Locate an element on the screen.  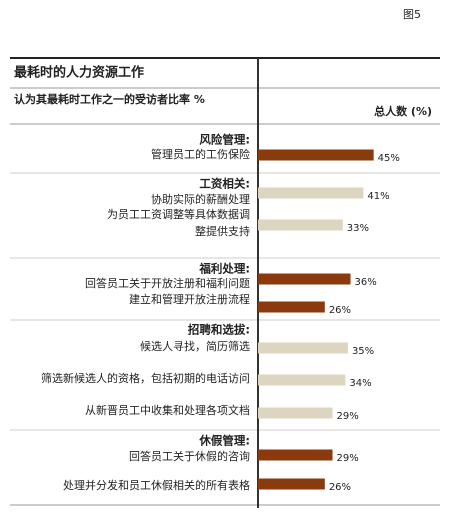
group-label: 招聘和选拔: is located at coordinates (219, 330).